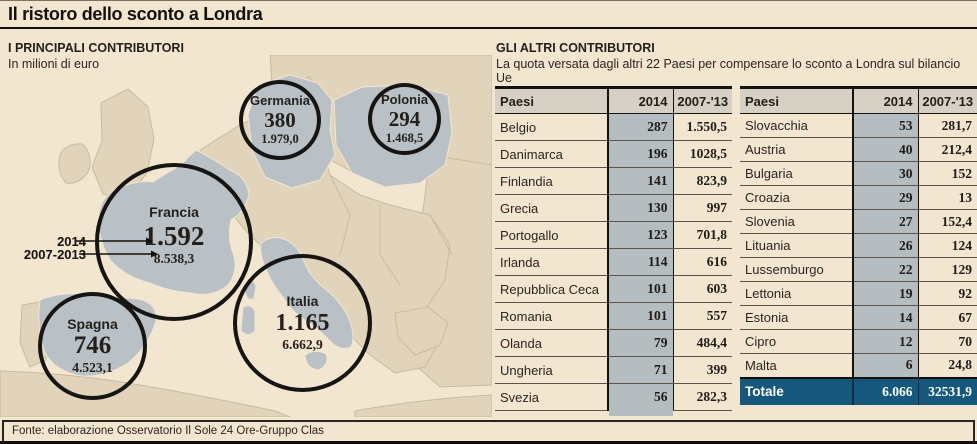 This screenshot has height=444, width=977. What do you see at coordinates (885, 173) in the screenshot?
I see `value-2014-cell: 30` at bounding box center [885, 173].